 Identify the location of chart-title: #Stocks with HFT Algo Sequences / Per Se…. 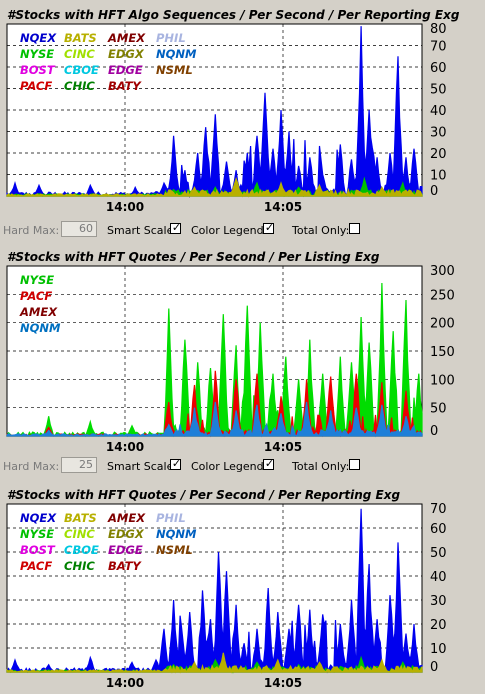
(233, 15).